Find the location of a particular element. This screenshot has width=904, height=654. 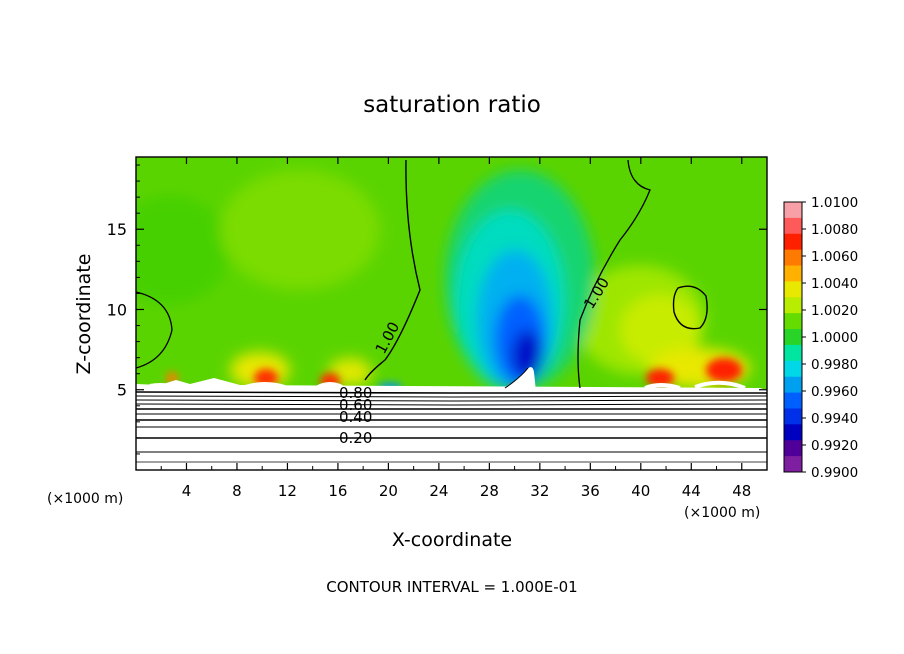

x-axis-title: X-coordinate is located at coordinates (452, 540).